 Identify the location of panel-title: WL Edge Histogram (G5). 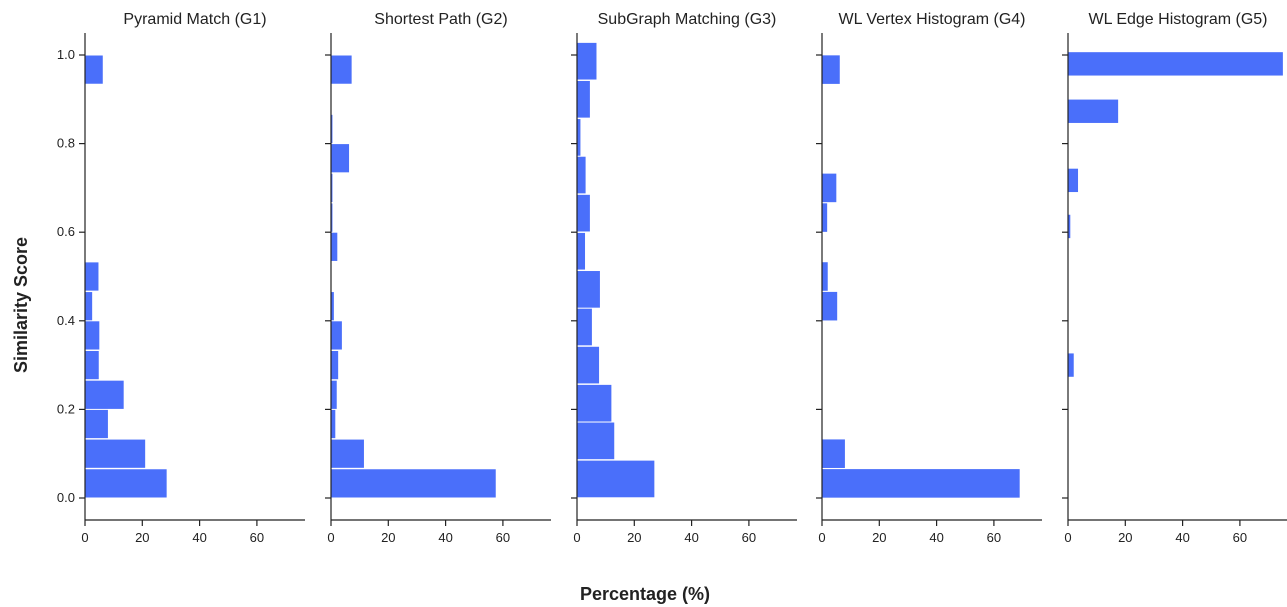
(1177, 19).